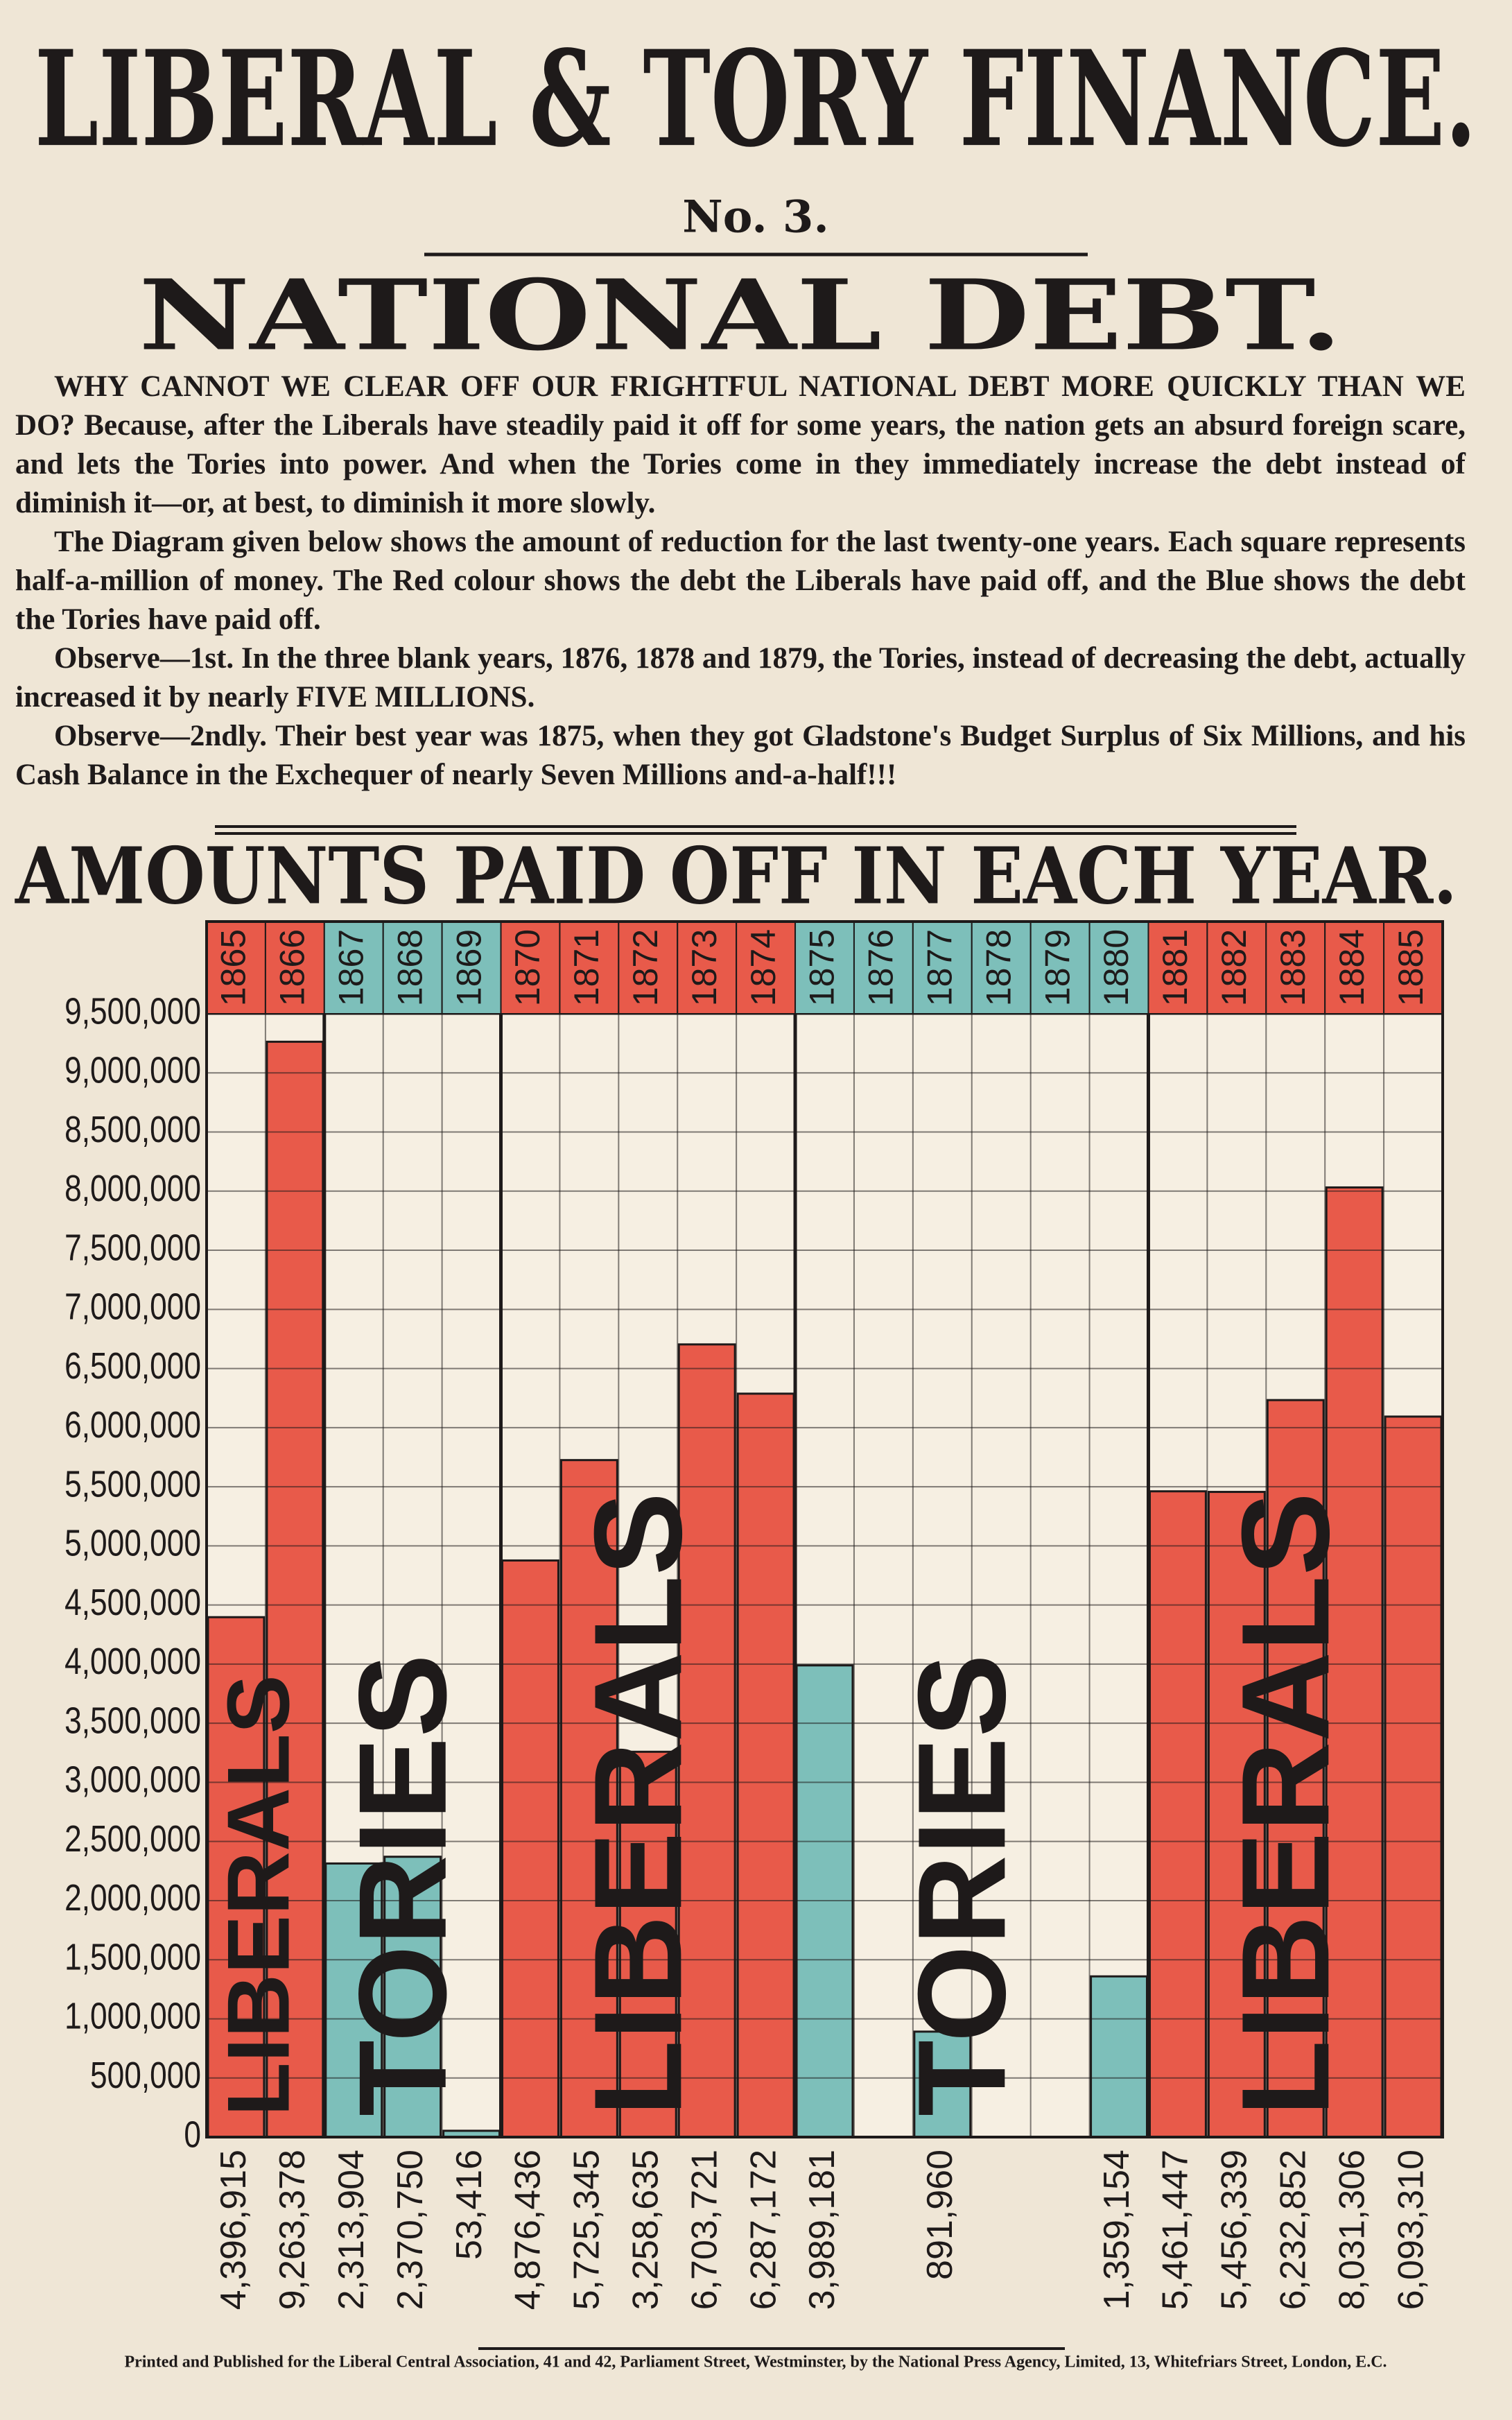 Image resolution: width=1512 pixels, height=2420 pixels. I want to click on value-label: 53,416, so click(469, 2205).